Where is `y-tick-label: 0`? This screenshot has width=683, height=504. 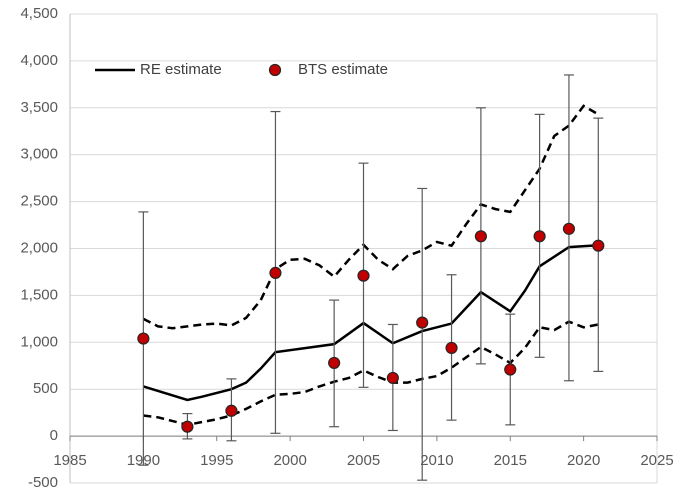 y-tick-label: 0 is located at coordinates (54, 435).